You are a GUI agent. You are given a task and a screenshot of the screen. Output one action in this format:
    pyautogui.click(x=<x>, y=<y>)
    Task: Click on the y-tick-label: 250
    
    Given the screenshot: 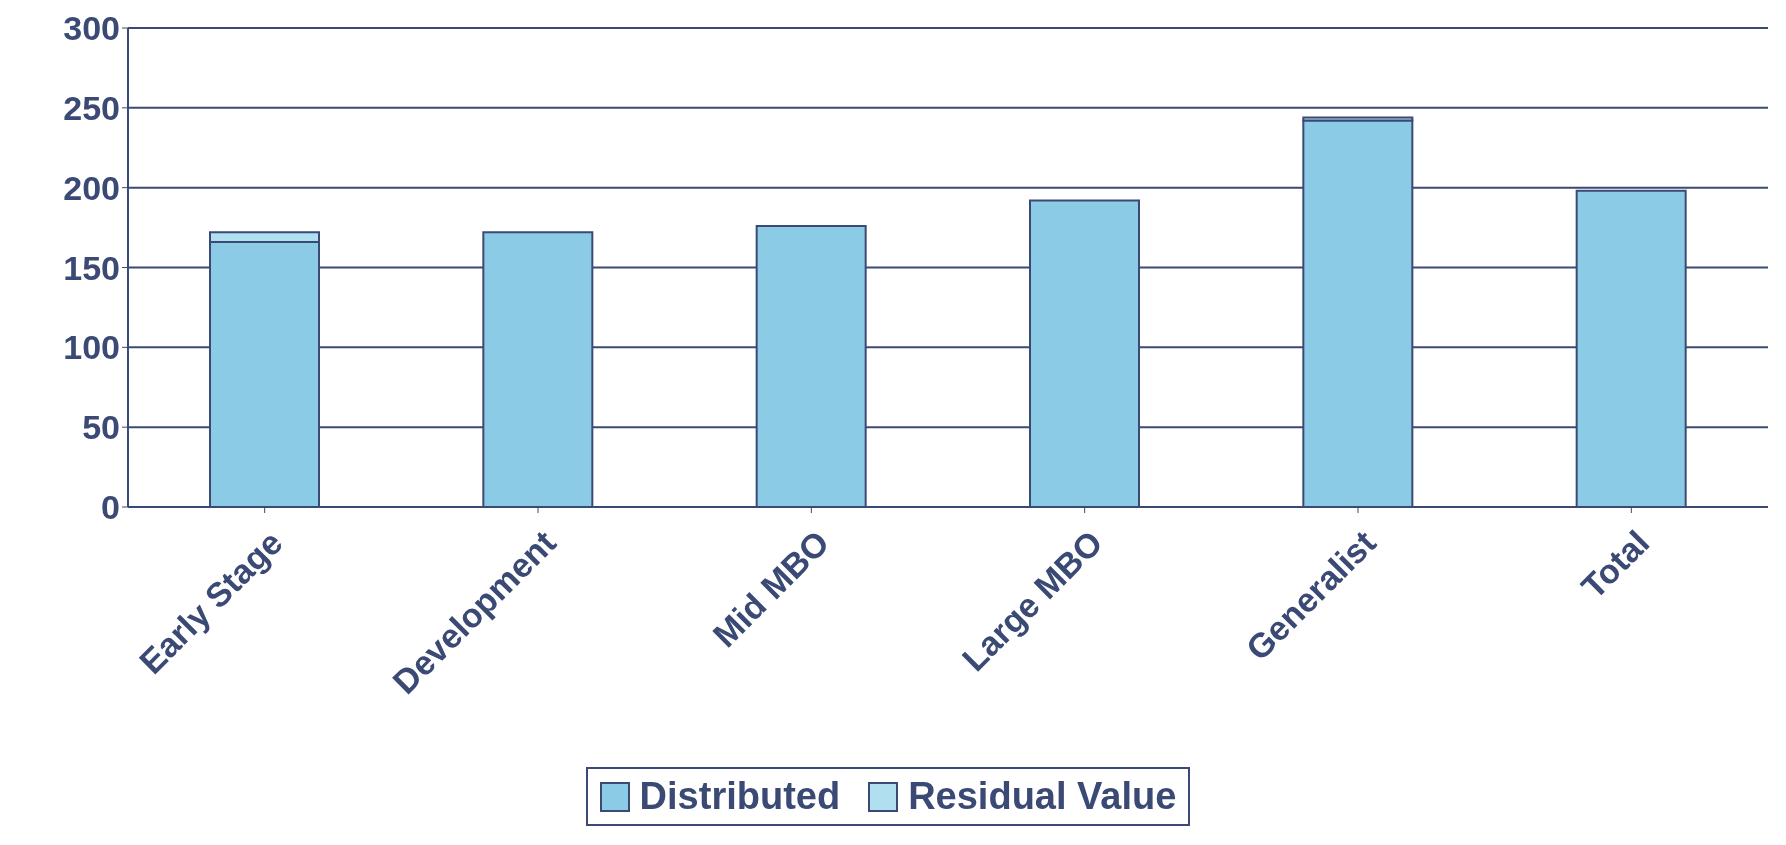 What is the action you would take?
    pyautogui.click(x=91, y=107)
    